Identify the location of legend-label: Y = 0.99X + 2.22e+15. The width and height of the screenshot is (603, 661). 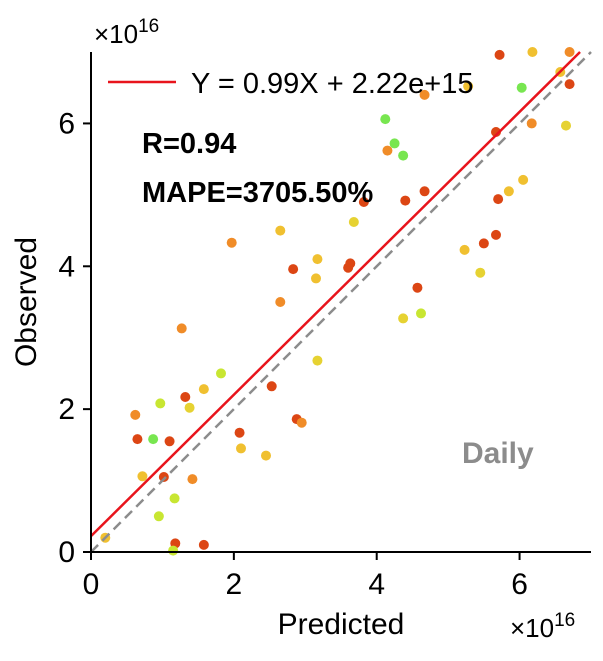
(332, 84).